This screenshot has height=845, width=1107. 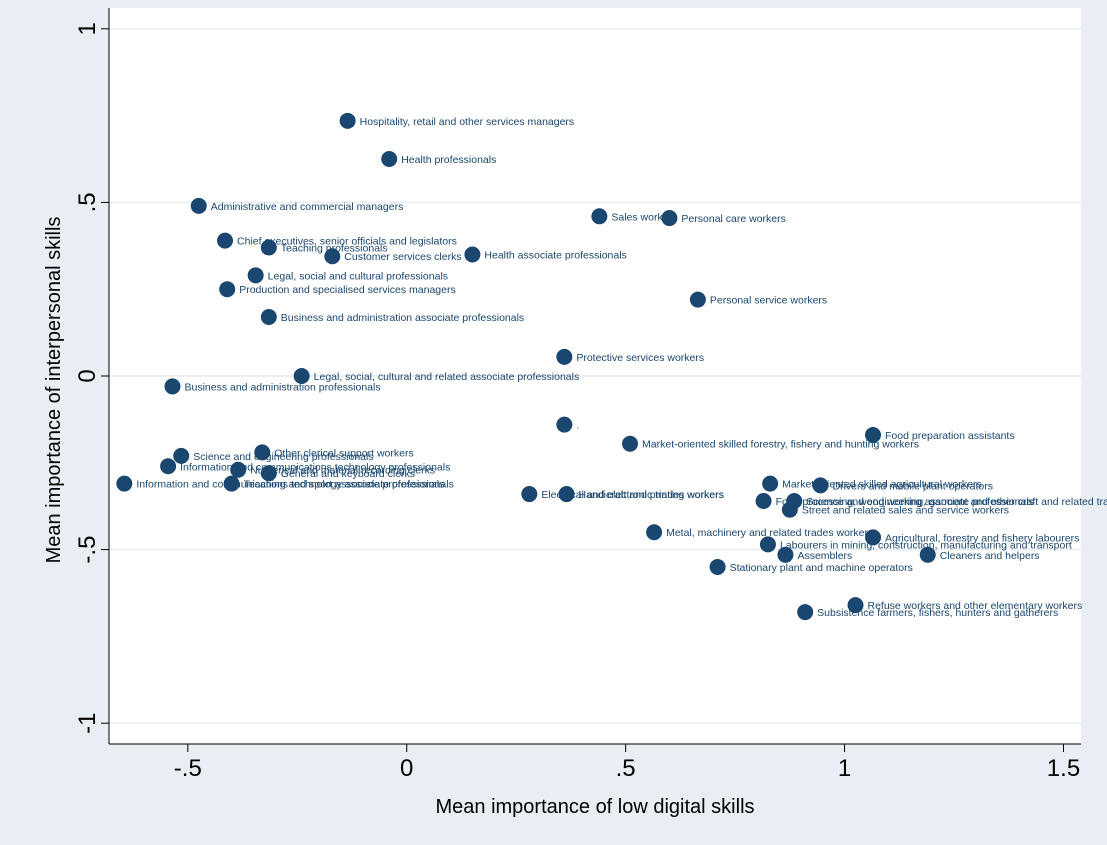 What do you see at coordinates (87, 722) in the screenshot?
I see `y-tick-label: -1` at bounding box center [87, 722].